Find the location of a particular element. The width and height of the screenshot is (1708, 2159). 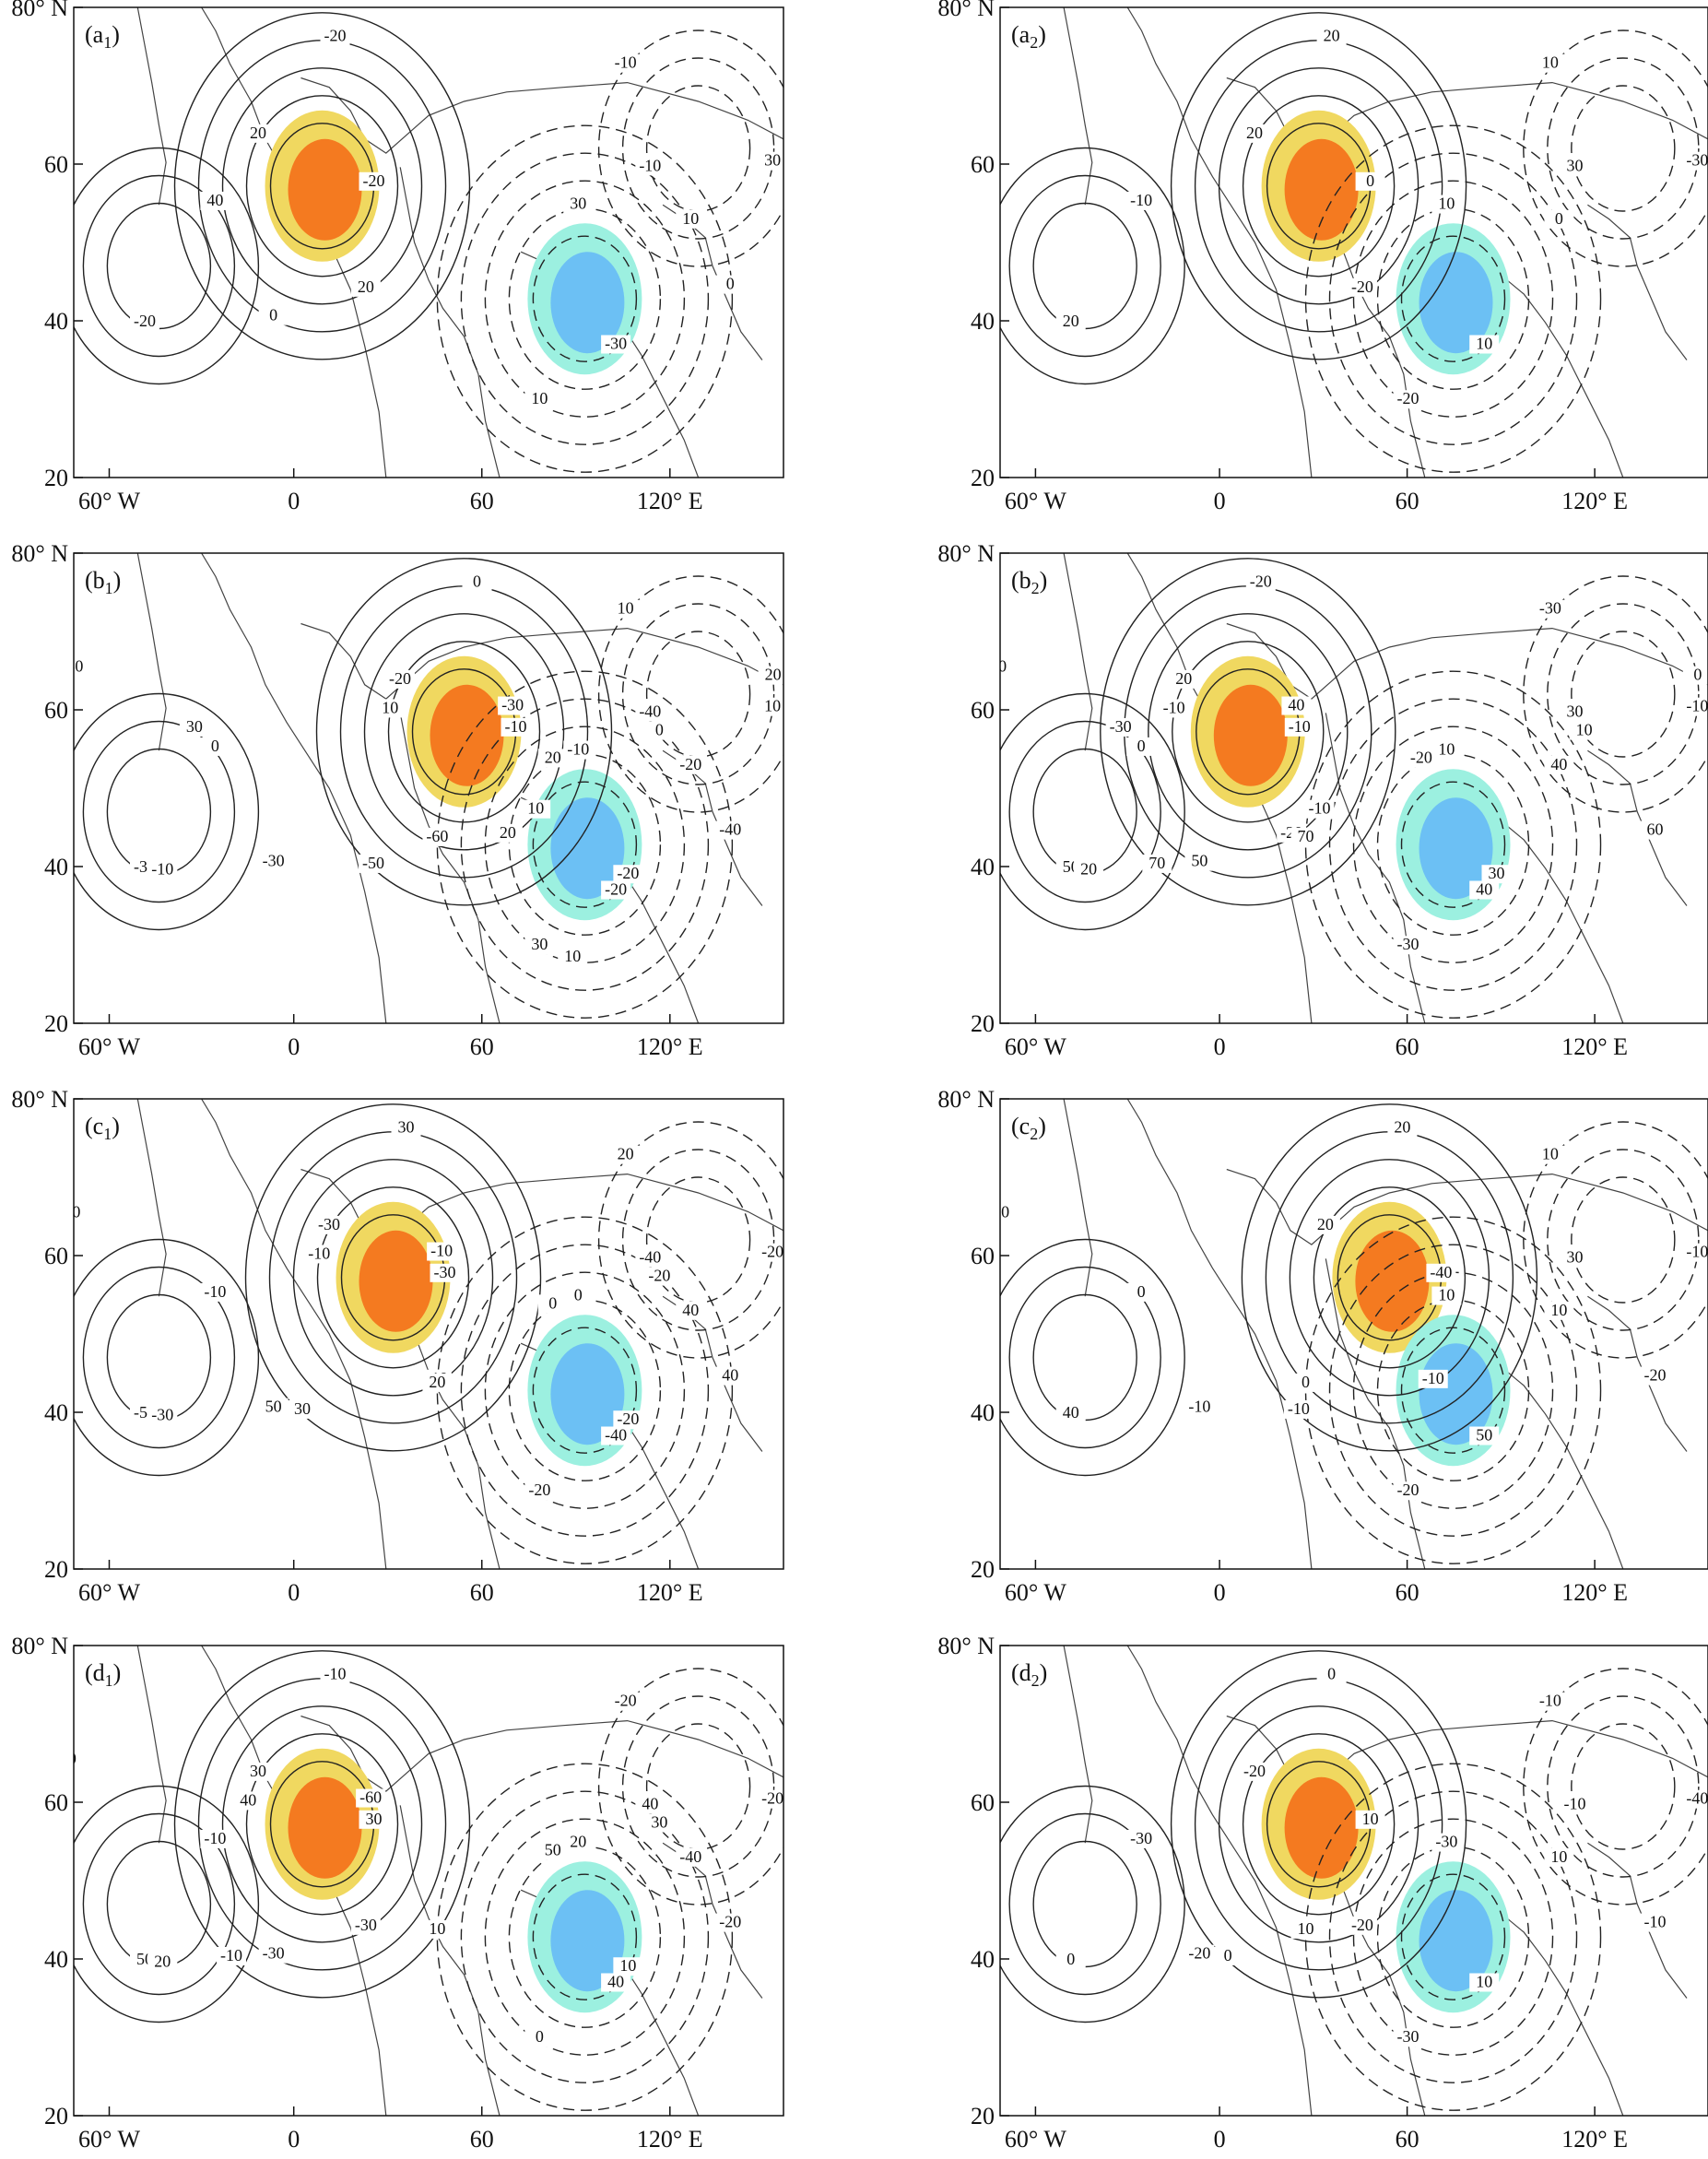

orange-patch-outer is located at coordinates (393, 1277).